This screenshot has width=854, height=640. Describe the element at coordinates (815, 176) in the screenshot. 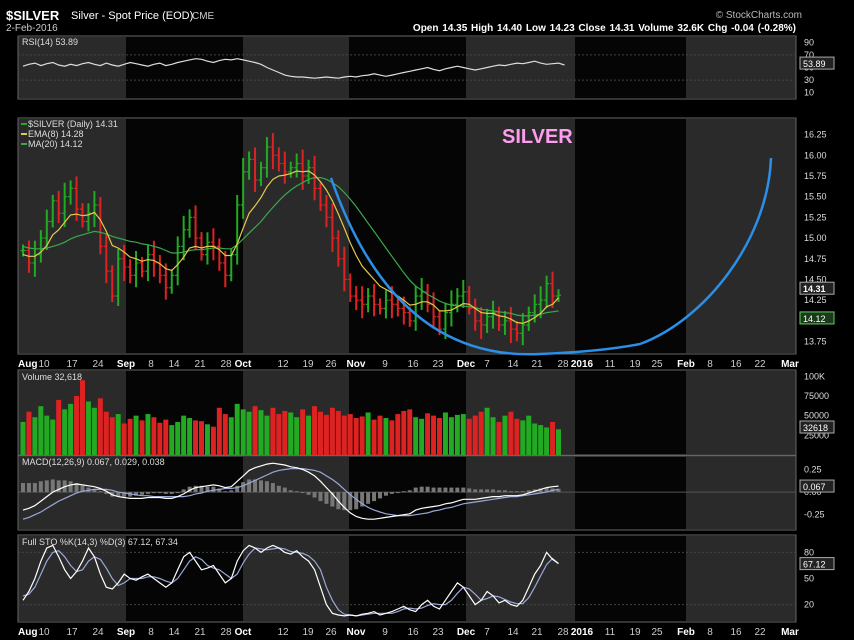

I see `price-tick-label: 15.75` at that location.